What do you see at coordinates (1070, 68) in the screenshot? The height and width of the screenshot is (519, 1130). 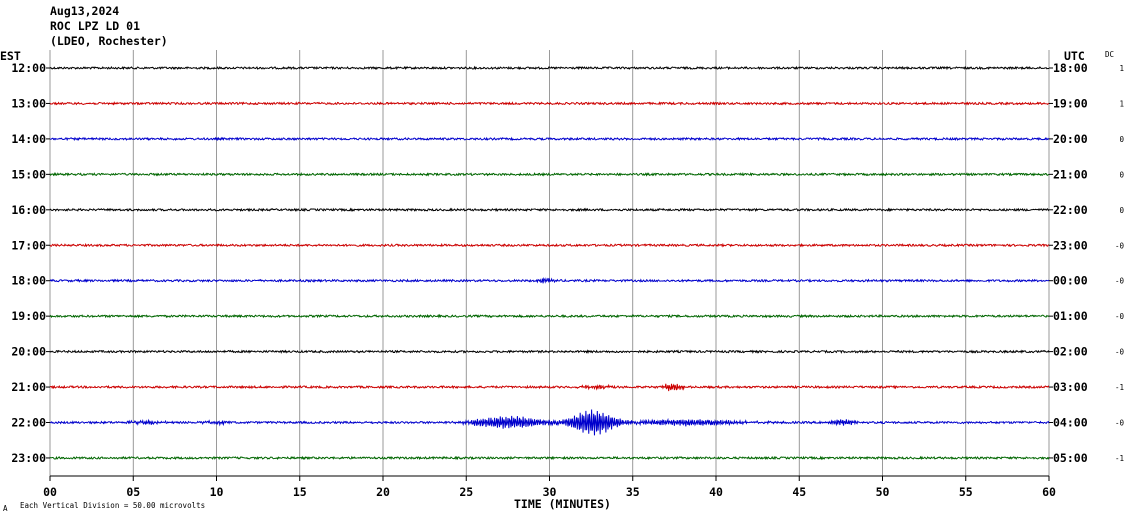 I see `utc-hour-label: 18:00` at bounding box center [1070, 68].